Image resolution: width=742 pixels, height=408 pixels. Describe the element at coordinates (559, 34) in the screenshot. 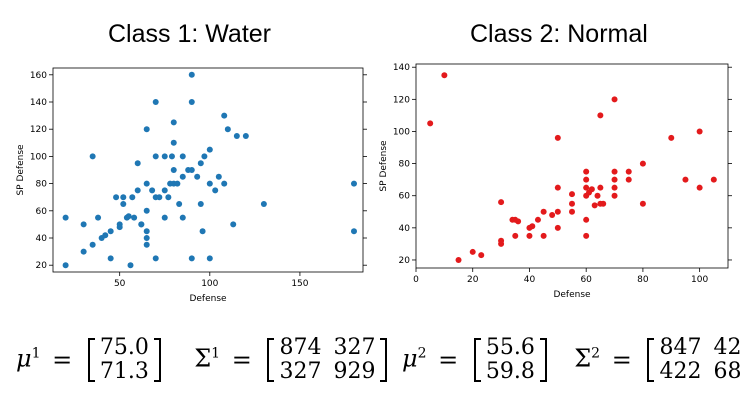

I see `chart-title-class2: Class 2: Normal` at that location.